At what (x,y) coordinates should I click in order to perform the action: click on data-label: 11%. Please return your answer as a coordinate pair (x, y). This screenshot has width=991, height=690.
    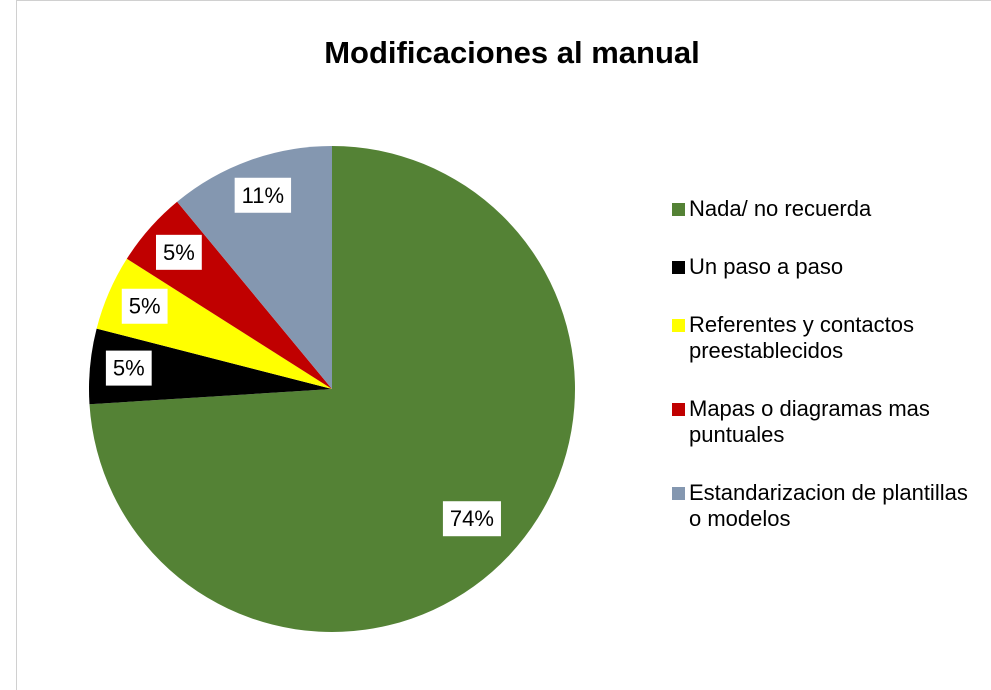
    Looking at the image, I should click on (263, 195).